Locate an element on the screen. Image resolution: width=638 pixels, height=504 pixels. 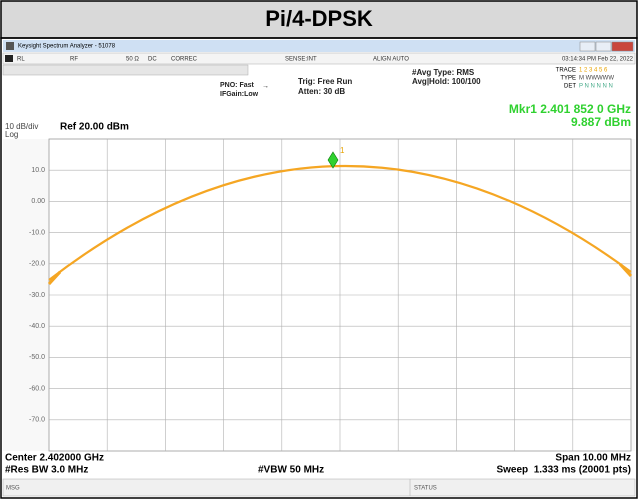
page-title: Pi/4-DPSK is located at coordinates (319, 18).